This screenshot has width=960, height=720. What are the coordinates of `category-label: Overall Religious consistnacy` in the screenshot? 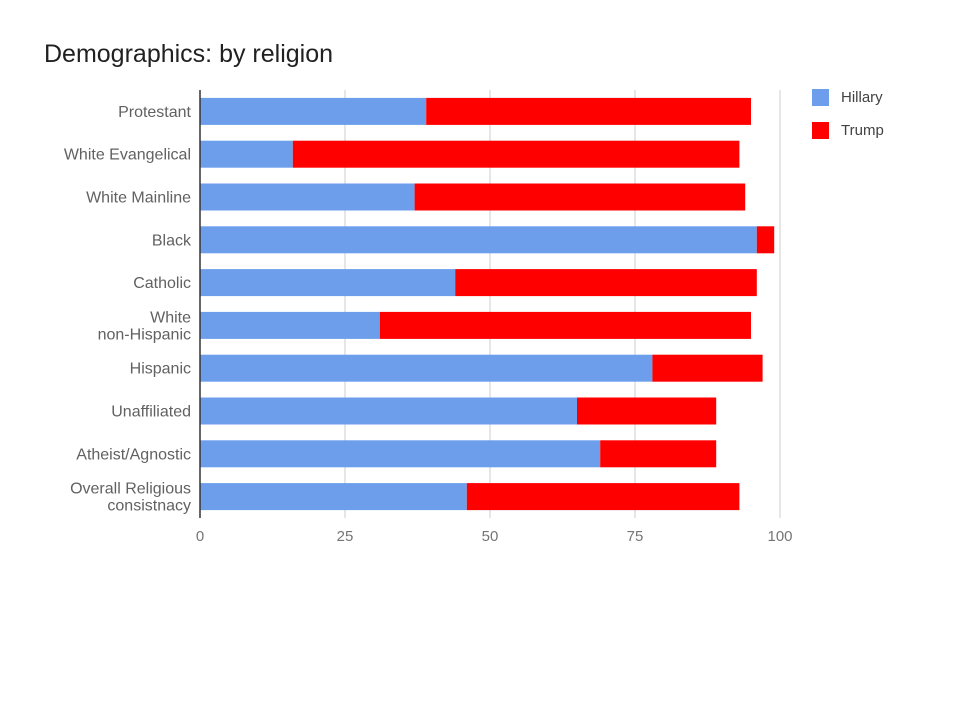 It's located at (130, 498).